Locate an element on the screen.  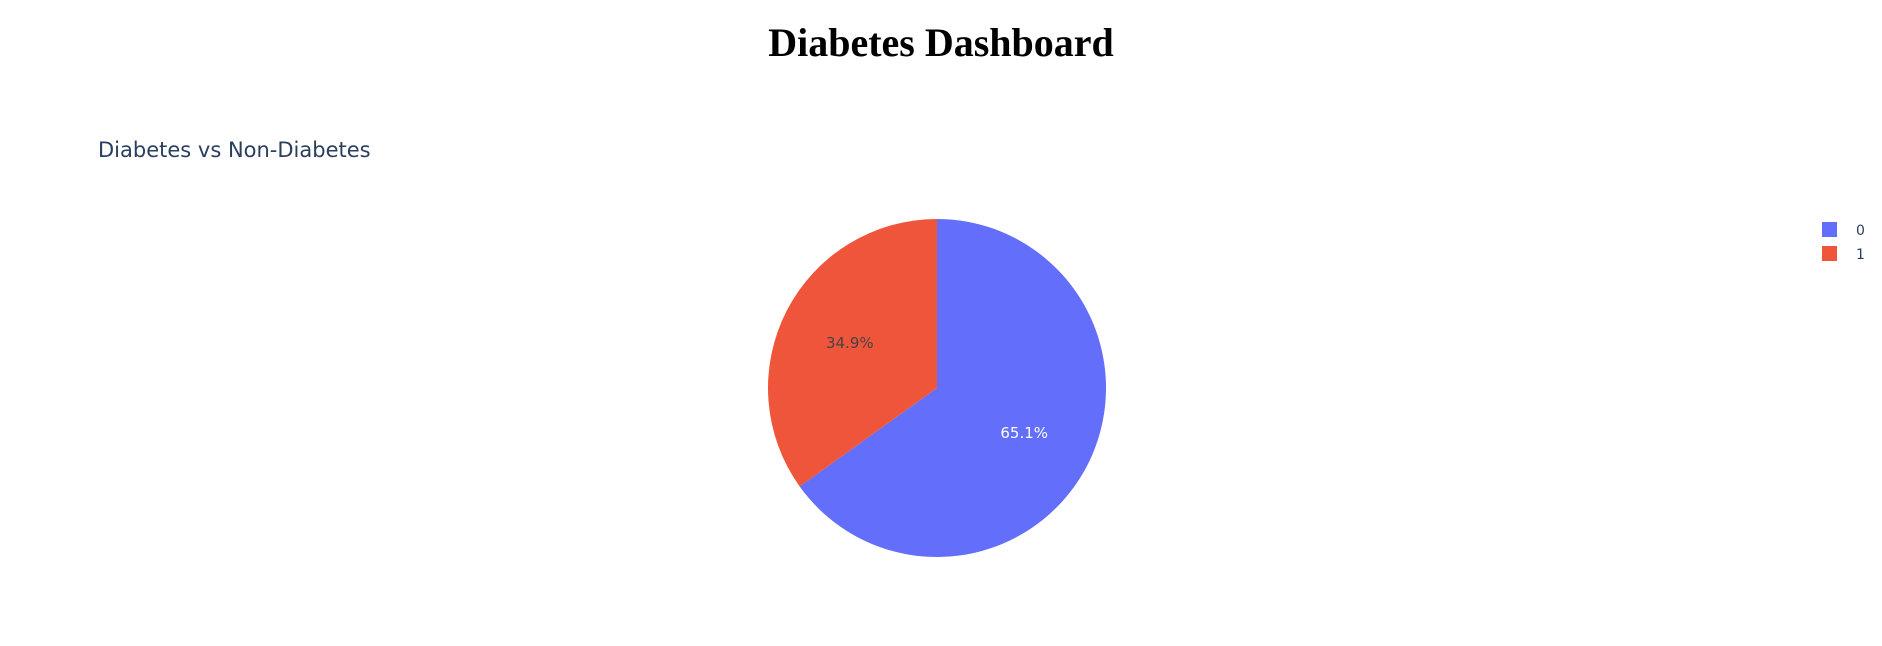
chart-title: Diabetes vs Non-Diabetes is located at coordinates (234, 150).